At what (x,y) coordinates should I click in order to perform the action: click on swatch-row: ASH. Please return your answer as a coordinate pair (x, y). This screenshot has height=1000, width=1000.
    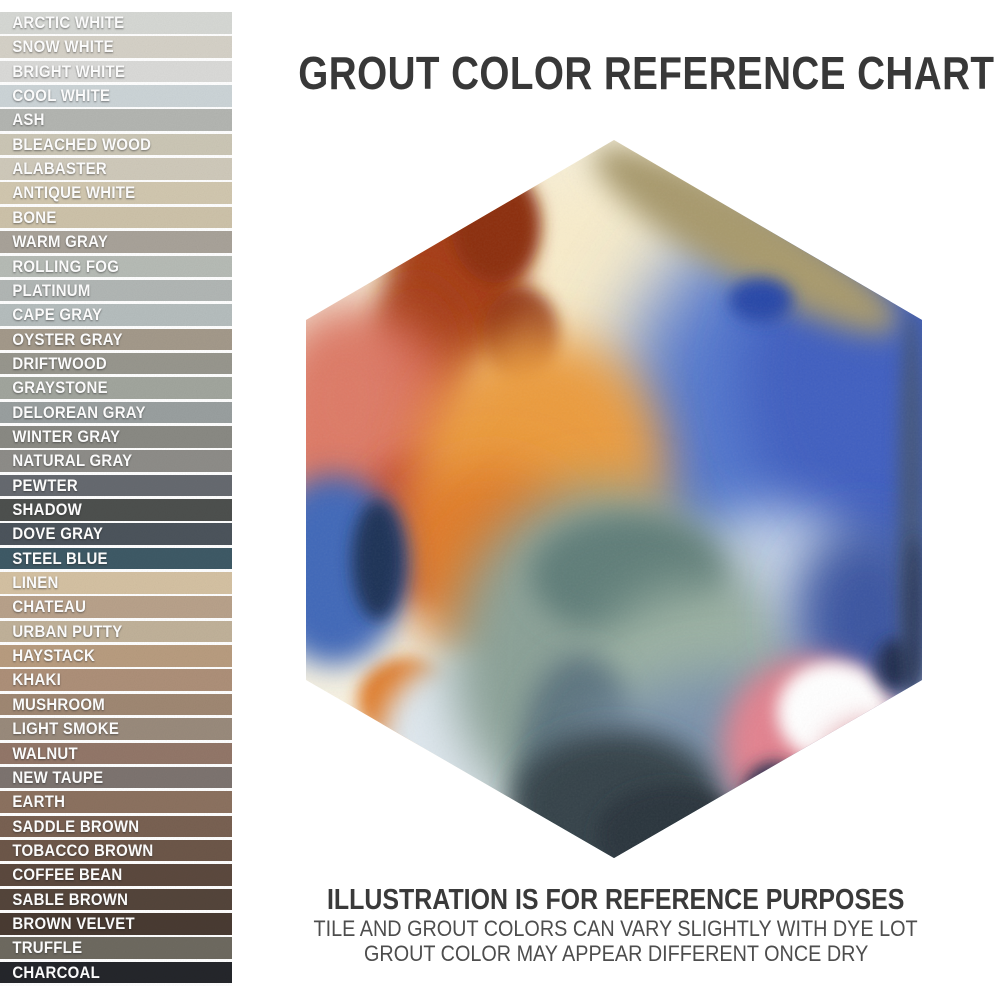
    Looking at the image, I should click on (116, 120).